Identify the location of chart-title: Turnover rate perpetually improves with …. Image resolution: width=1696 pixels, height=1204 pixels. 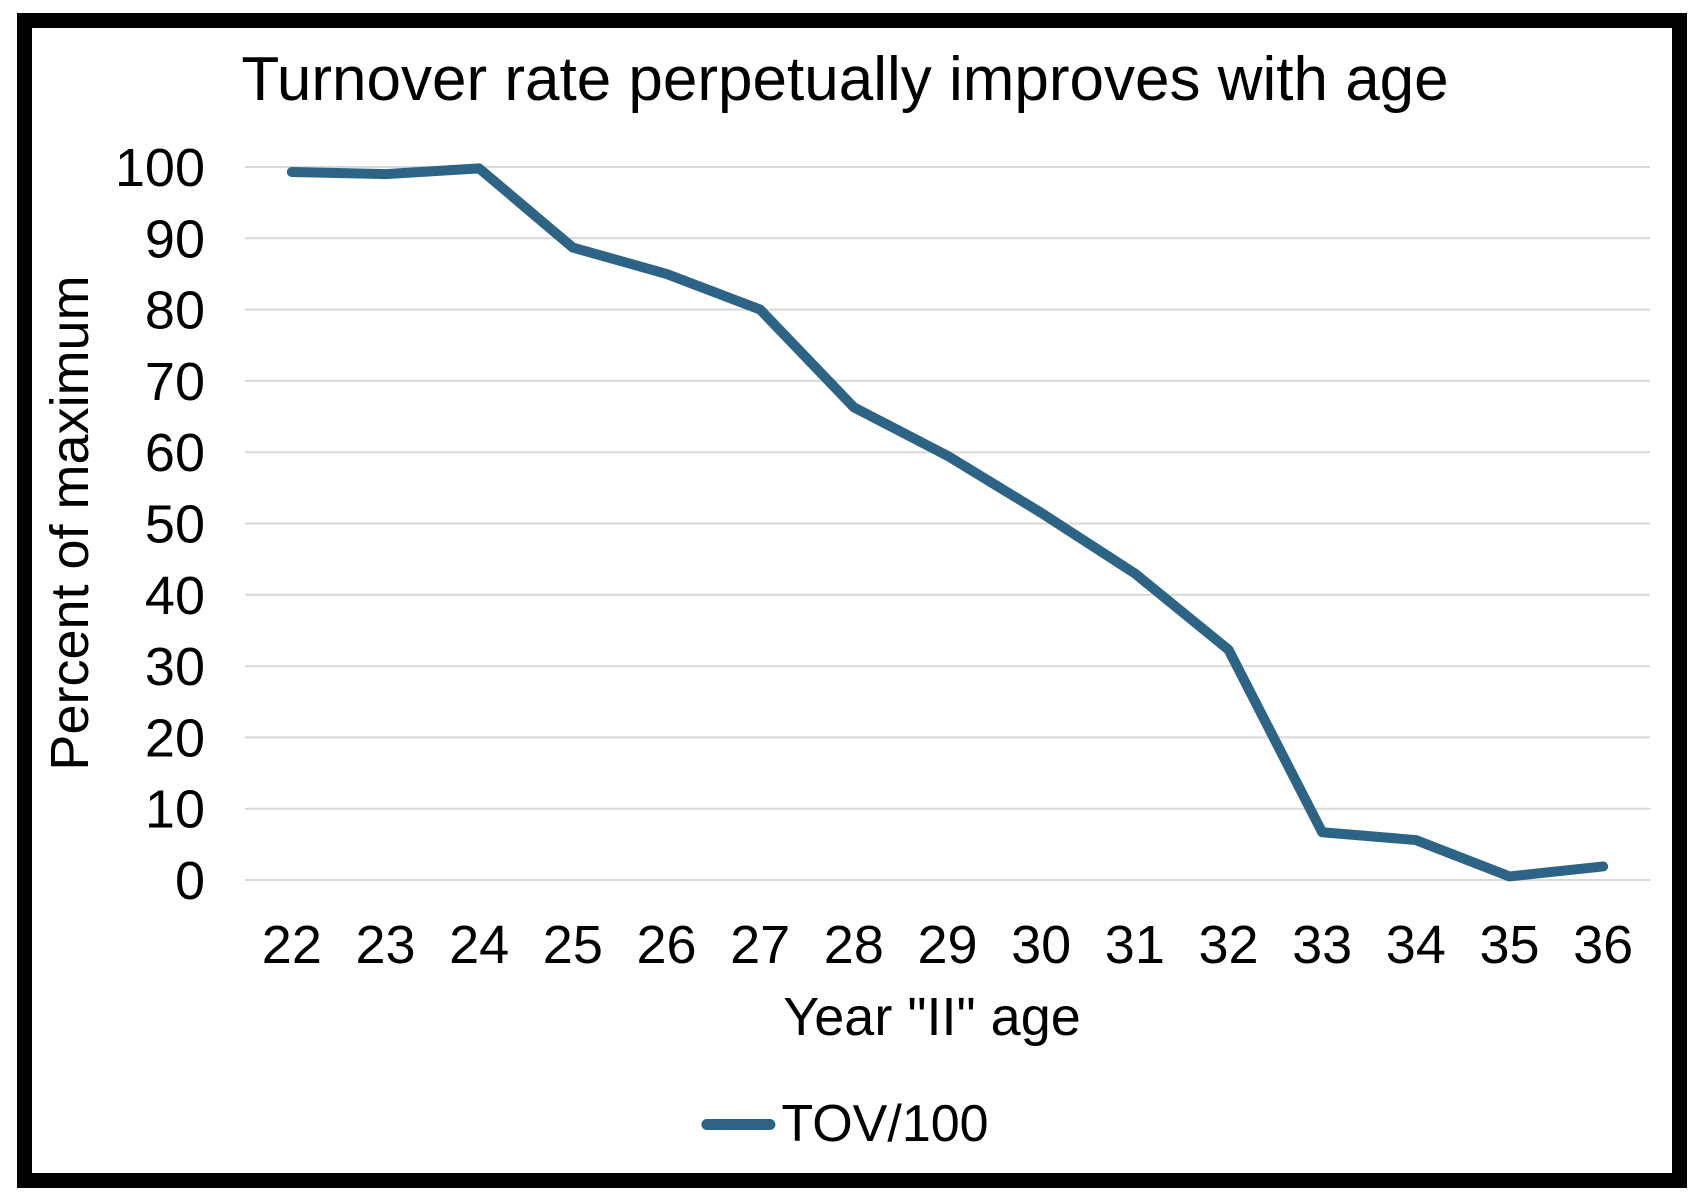
(845, 79).